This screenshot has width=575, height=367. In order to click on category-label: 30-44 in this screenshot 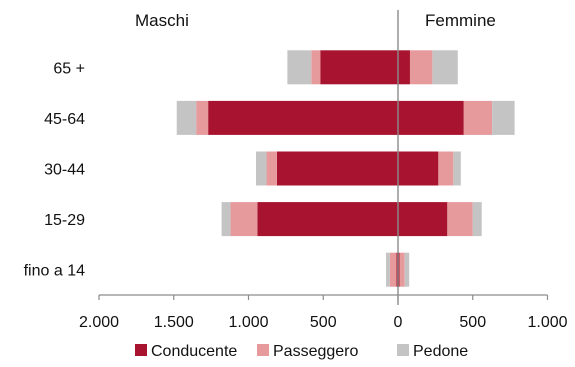, I will do `click(64, 170)`.